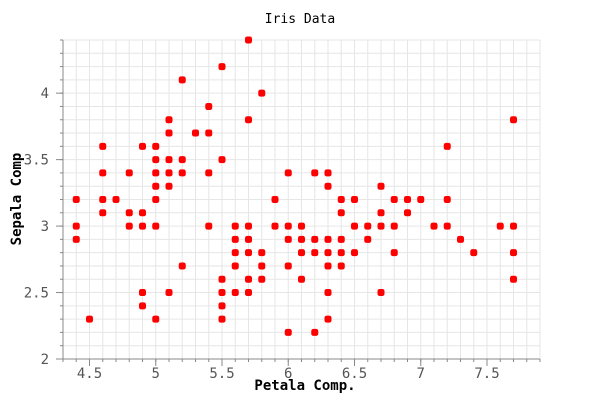 The image size is (600, 400). What do you see at coordinates (17, 199) in the screenshot?
I see `y-axis-label: Sepala Comp` at bounding box center [17, 199].